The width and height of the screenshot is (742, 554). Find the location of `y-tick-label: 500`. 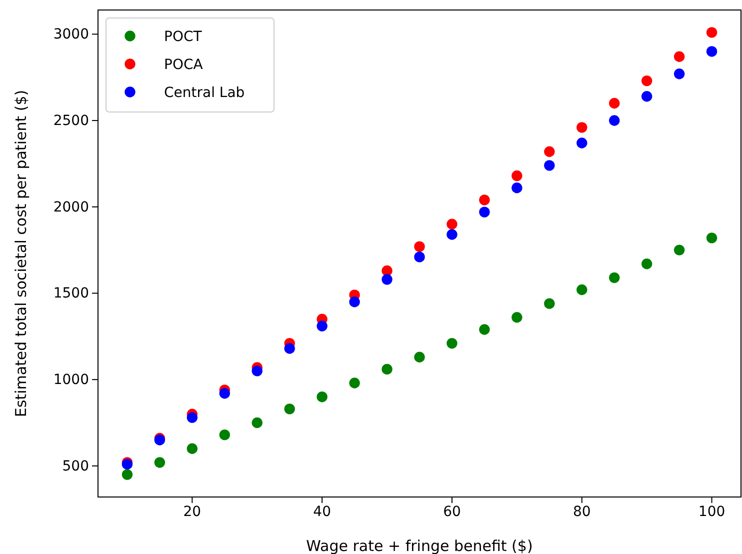

y-tick-label: 500 is located at coordinates (75, 466).